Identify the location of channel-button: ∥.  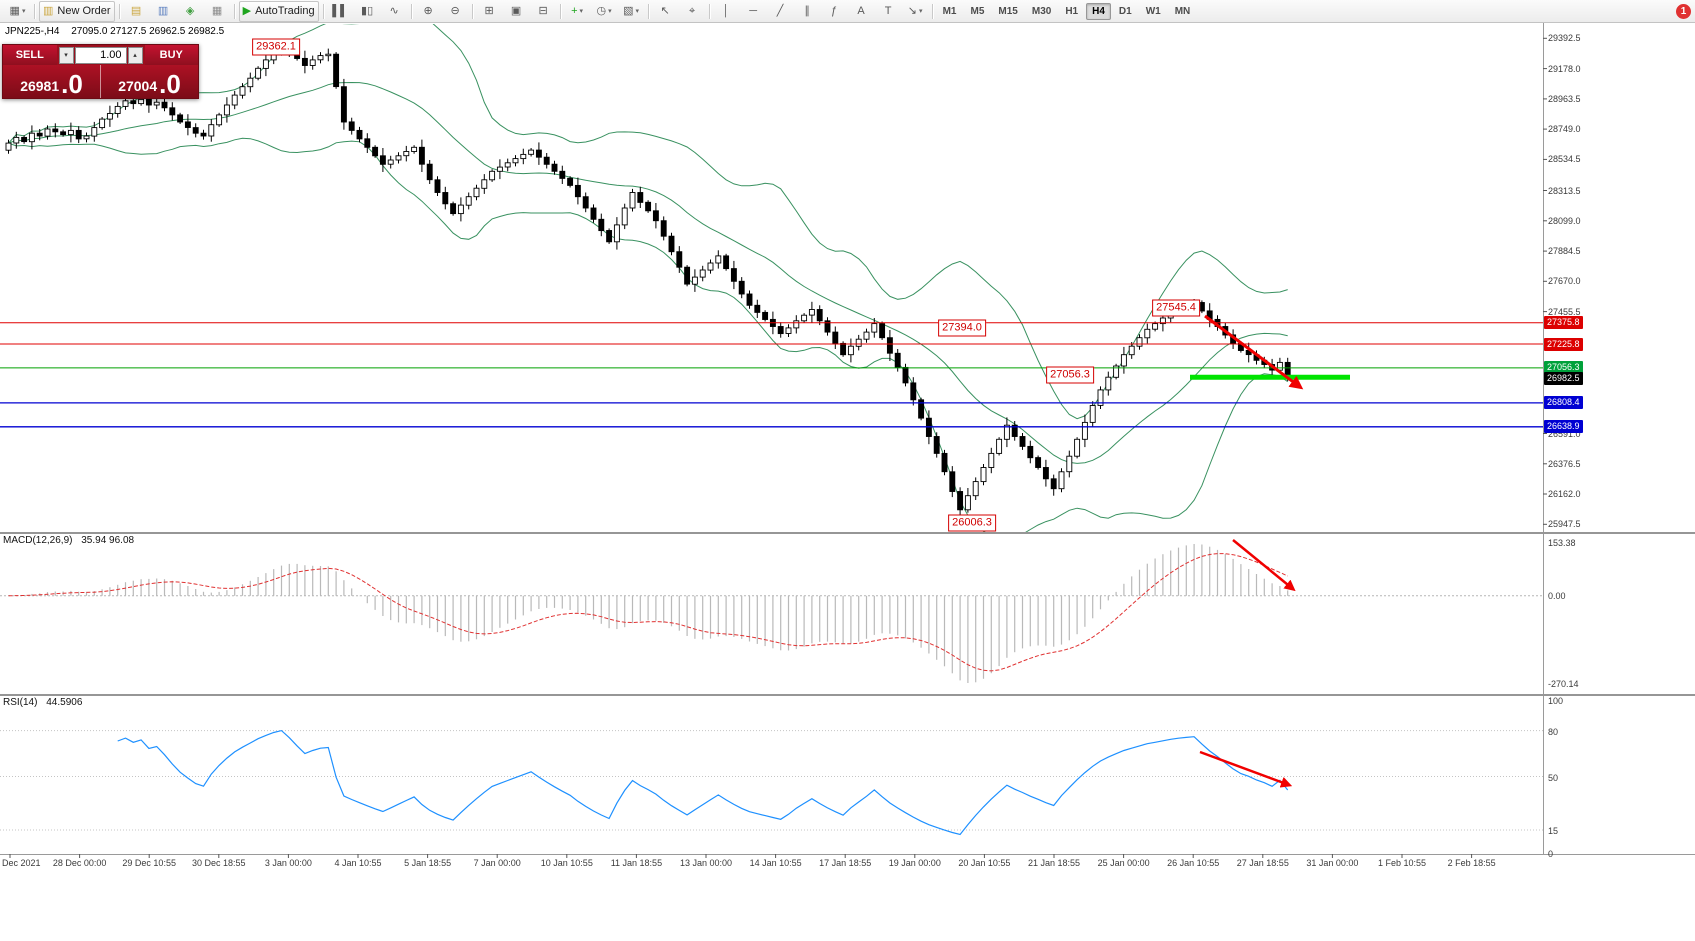
(807, 11).